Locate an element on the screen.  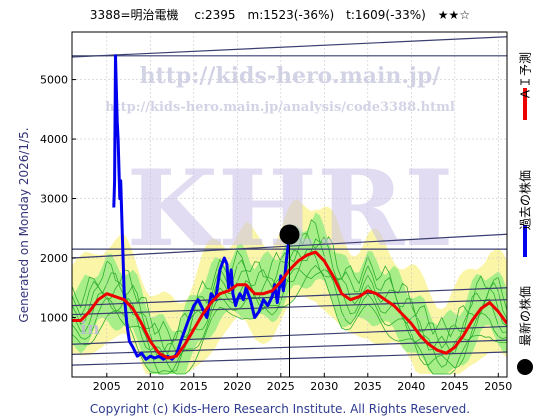
trend-line is located at coordinates (289, 47).